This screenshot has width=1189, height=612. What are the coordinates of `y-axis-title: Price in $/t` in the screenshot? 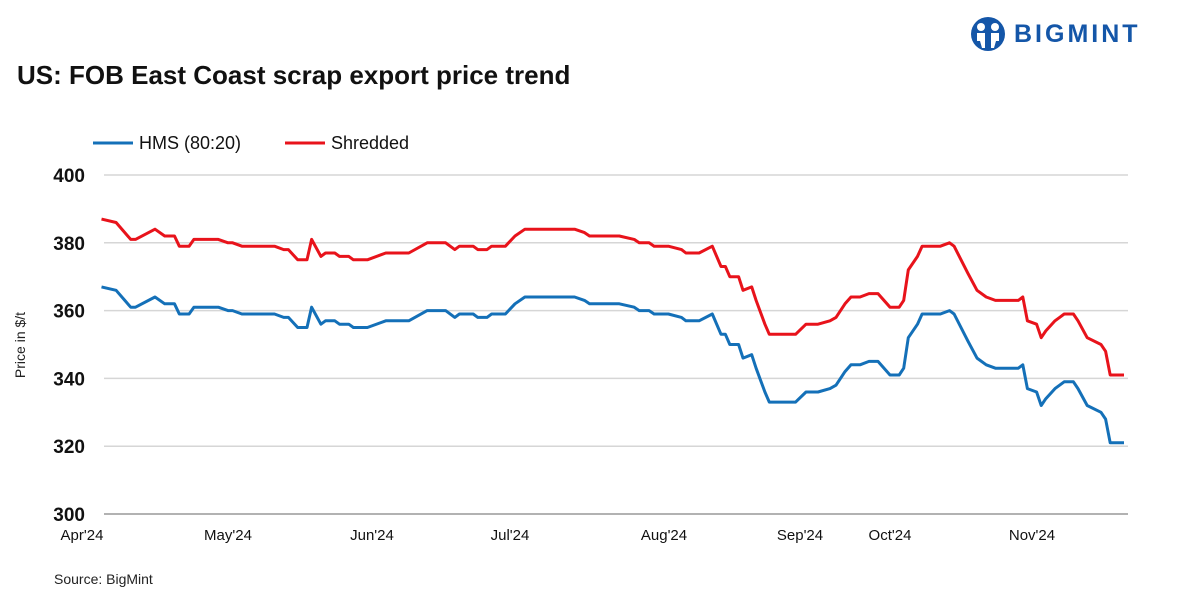 It's located at (20, 345).